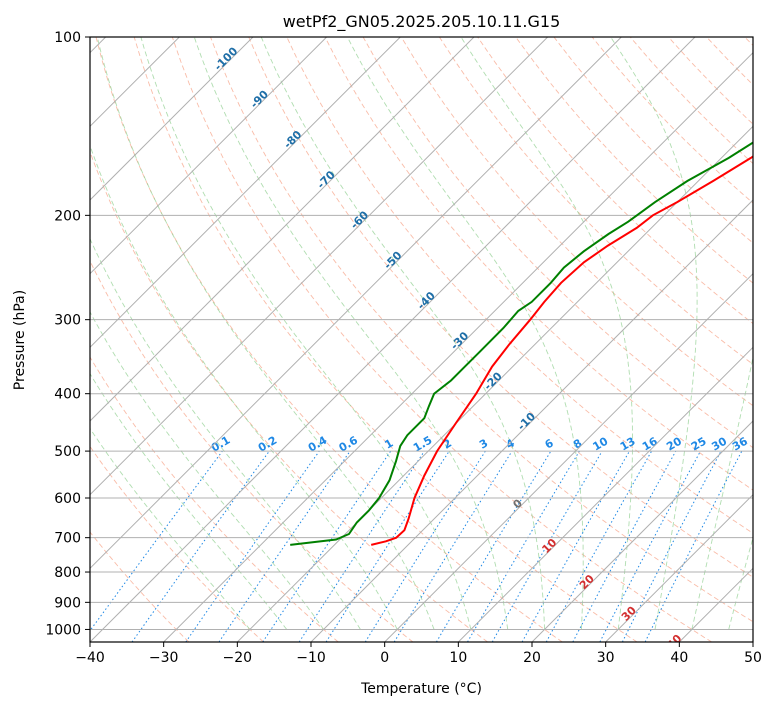 The width and height of the screenshot is (775, 708). Describe the element at coordinates (67, 452) in the screenshot. I see `y-tick-label: 500` at that location.